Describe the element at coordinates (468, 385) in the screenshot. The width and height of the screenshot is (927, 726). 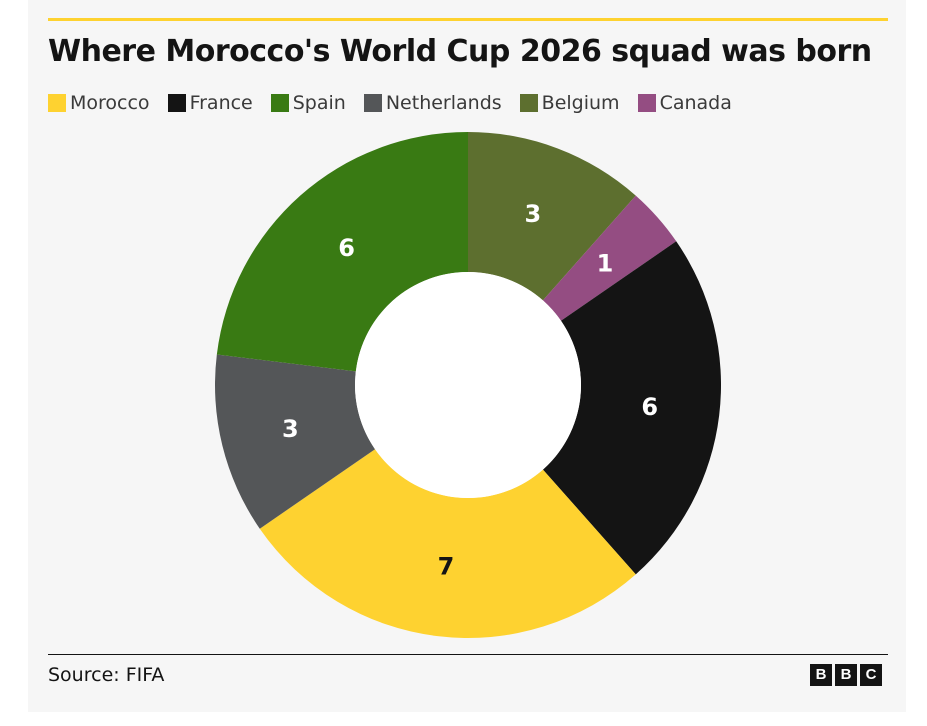
I see `donut-hole` at that location.